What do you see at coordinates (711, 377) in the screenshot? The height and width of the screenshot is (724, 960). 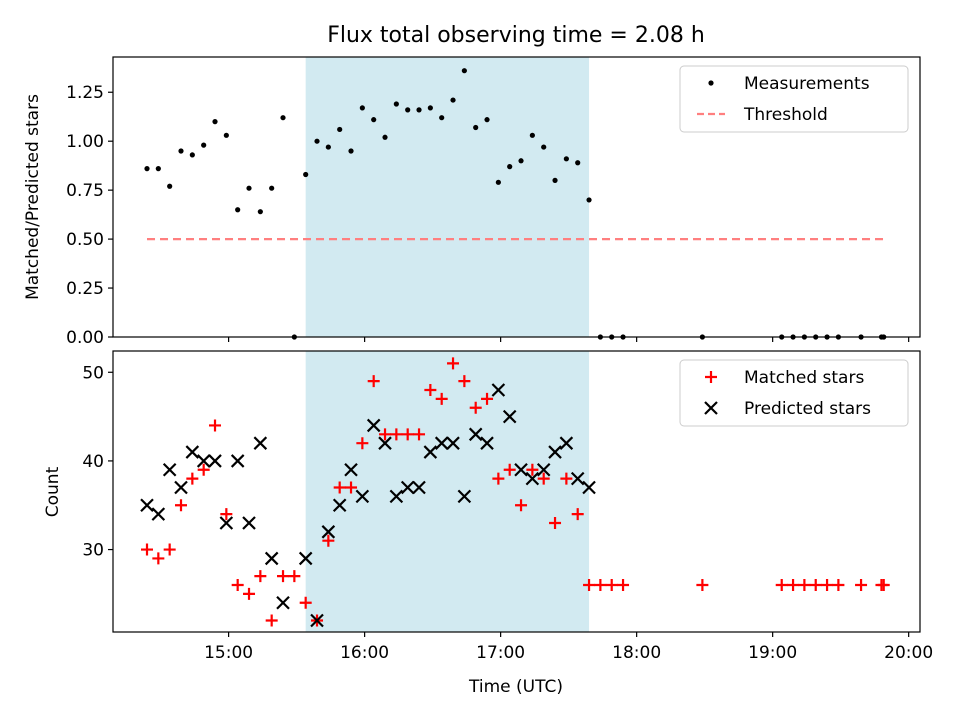 I see `legend-marker-matched-stars` at bounding box center [711, 377].